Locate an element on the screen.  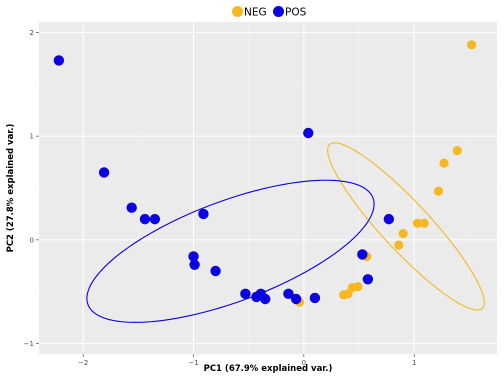
legend: NEG POS is located at coordinates (269, 12).